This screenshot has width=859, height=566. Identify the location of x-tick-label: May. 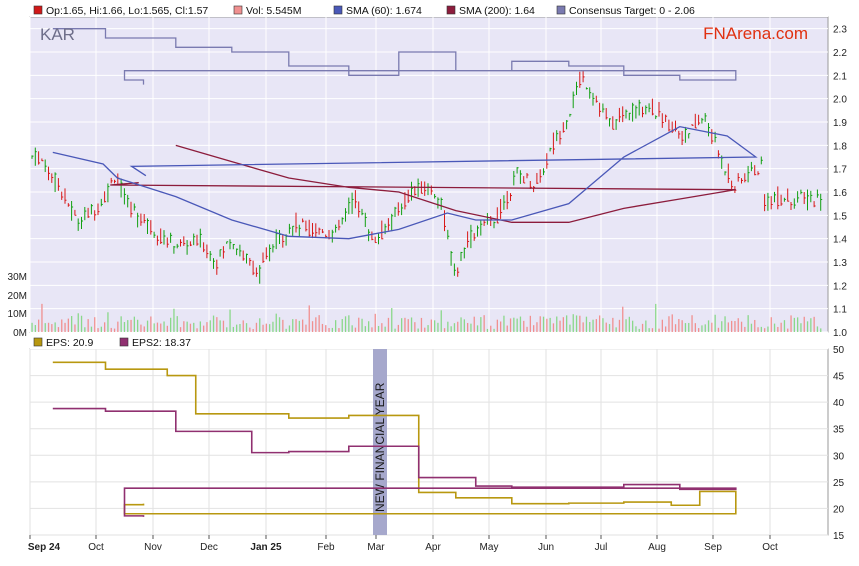
(489, 547).